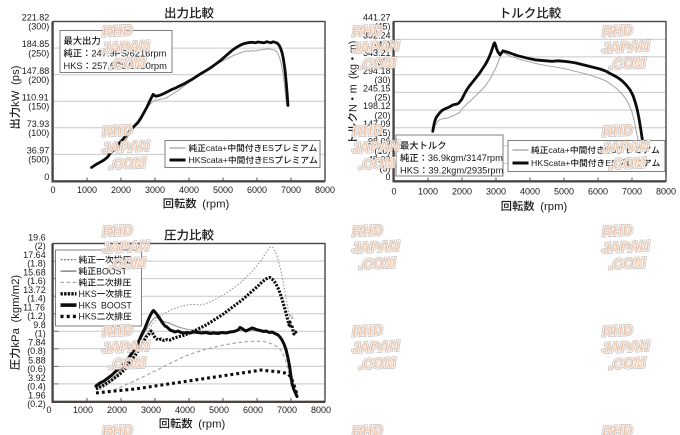  Describe the element at coordinates (36, 263) in the screenshot. I see `svg-text: (1.8)` at that location.